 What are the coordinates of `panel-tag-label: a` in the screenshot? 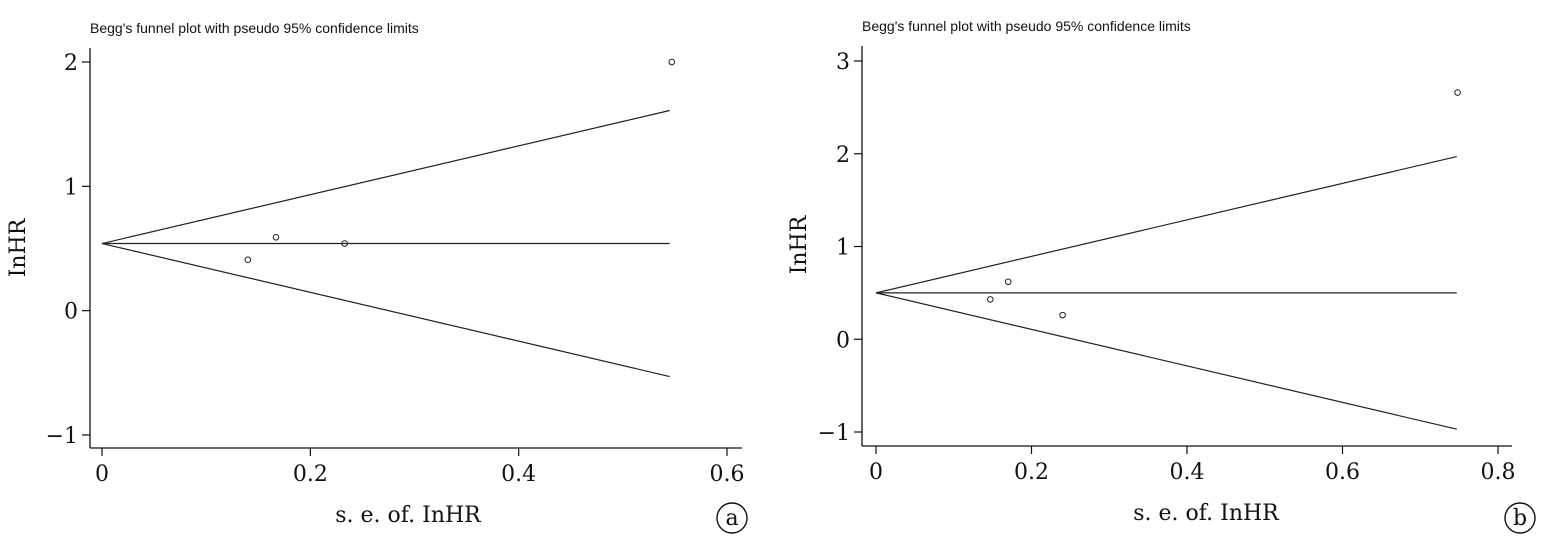 It's located at (731, 518).